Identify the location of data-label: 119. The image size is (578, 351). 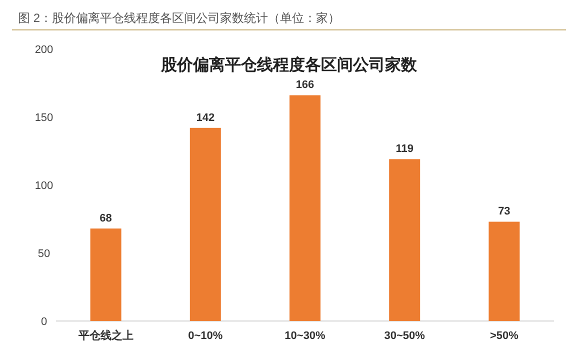
(405, 149).